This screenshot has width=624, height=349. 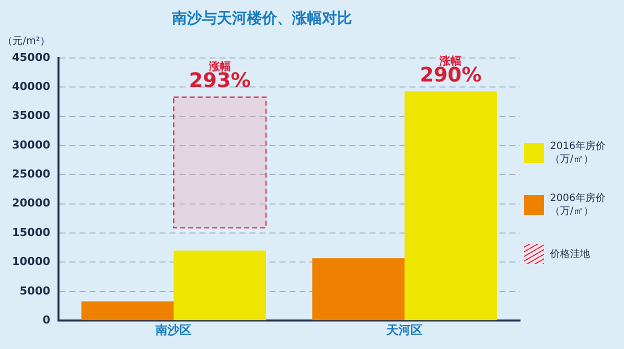 What do you see at coordinates (31, 261) in the screenshot?
I see `y-tick-label: 10000` at bounding box center [31, 261].